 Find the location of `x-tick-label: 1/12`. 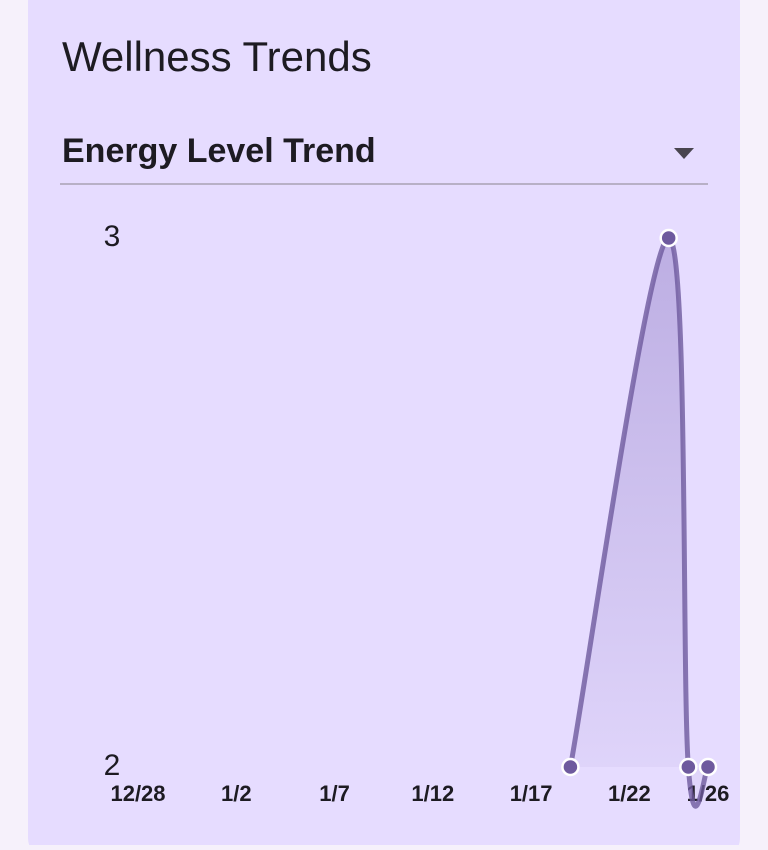

x-tick-label: 1/12 is located at coordinates (432, 793).